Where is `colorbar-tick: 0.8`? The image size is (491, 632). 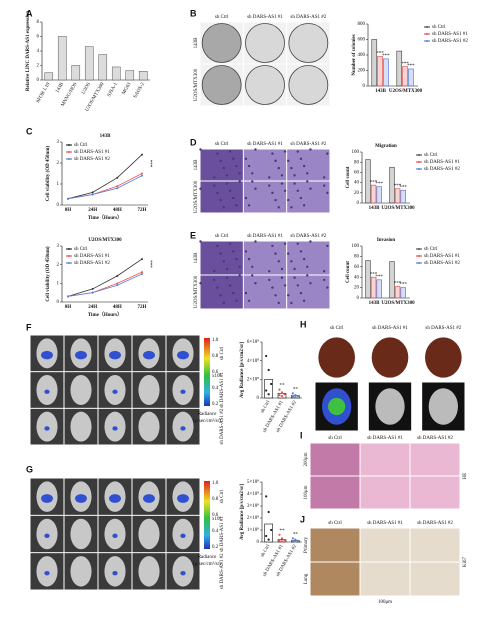 colorbar-tick: 0.8 is located at coordinates (215, 499).